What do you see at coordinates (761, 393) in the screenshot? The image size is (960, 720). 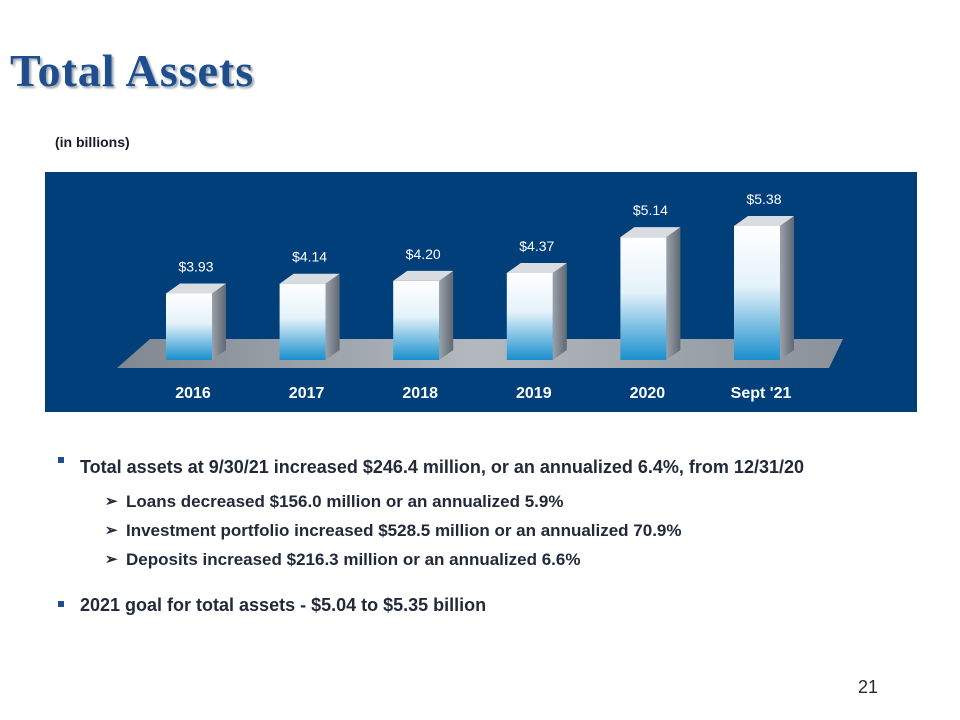 I see `category-label: Sept '21` at bounding box center [761, 393].